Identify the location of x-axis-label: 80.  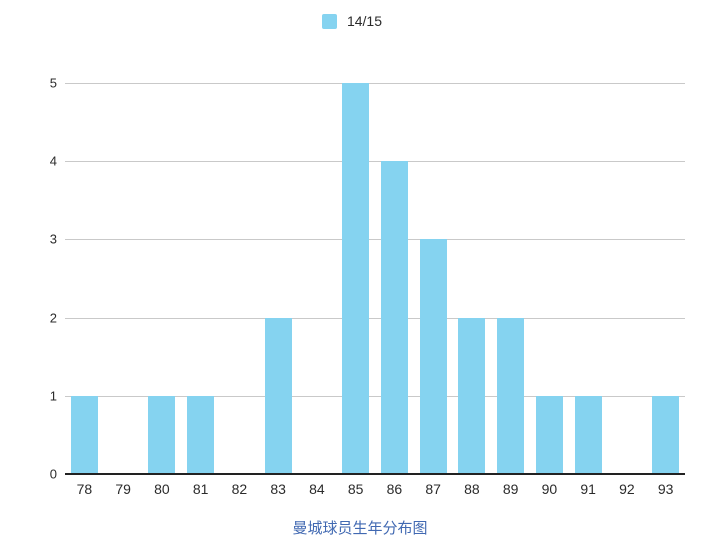
(162, 489).